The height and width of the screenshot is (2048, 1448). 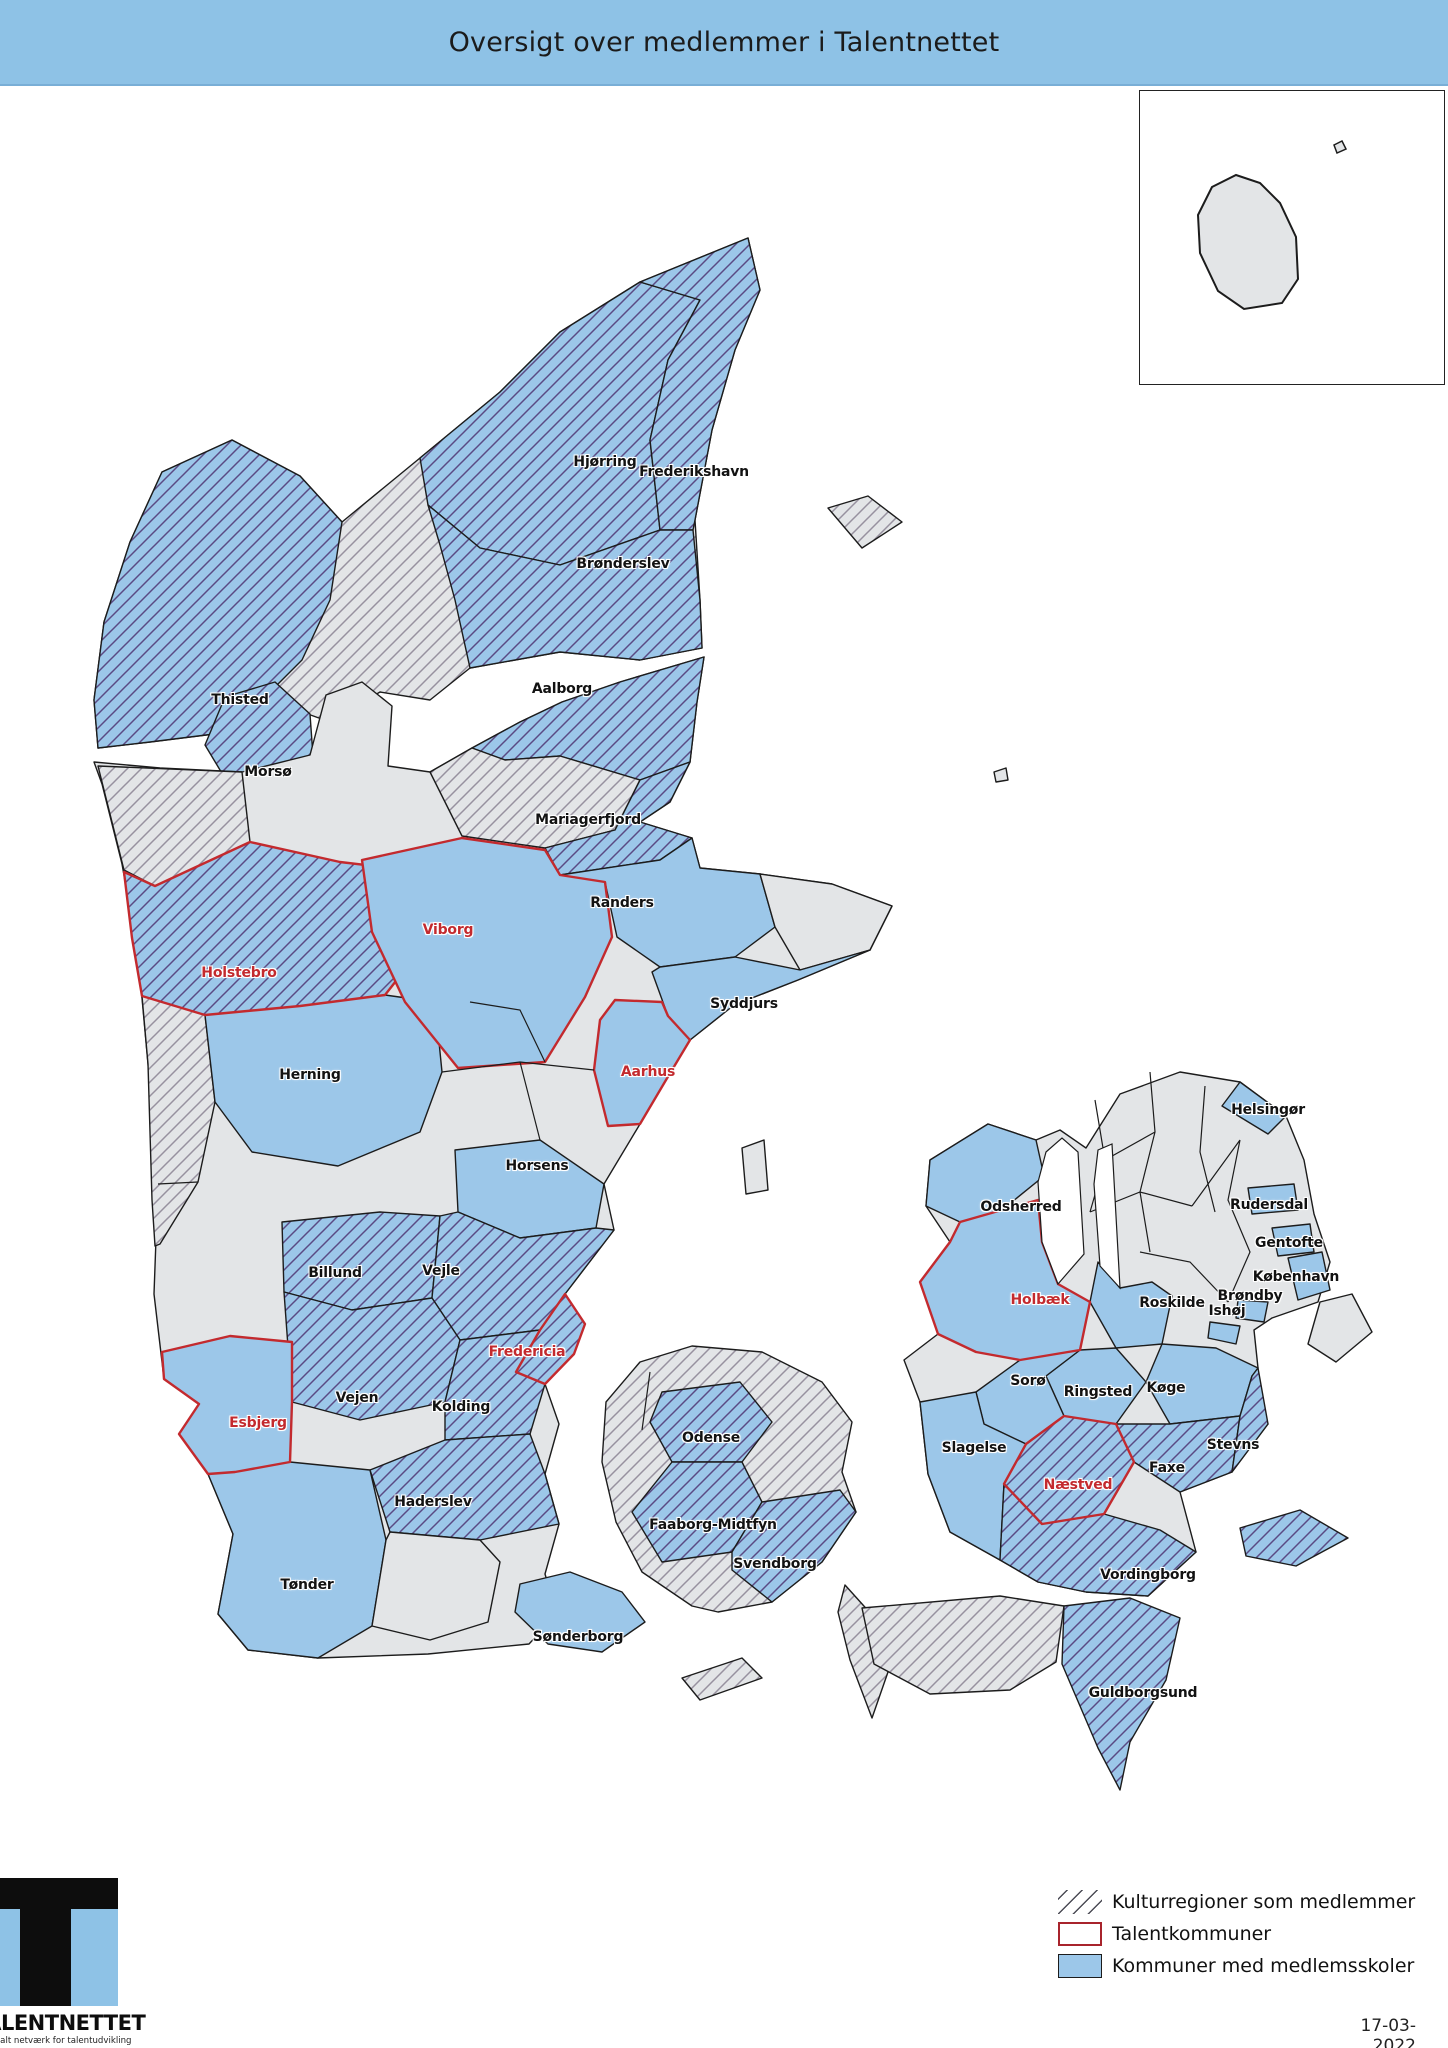 What do you see at coordinates (1080, 1966) in the screenshot?
I see `blue-fill-swatch-icon` at bounding box center [1080, 1966].